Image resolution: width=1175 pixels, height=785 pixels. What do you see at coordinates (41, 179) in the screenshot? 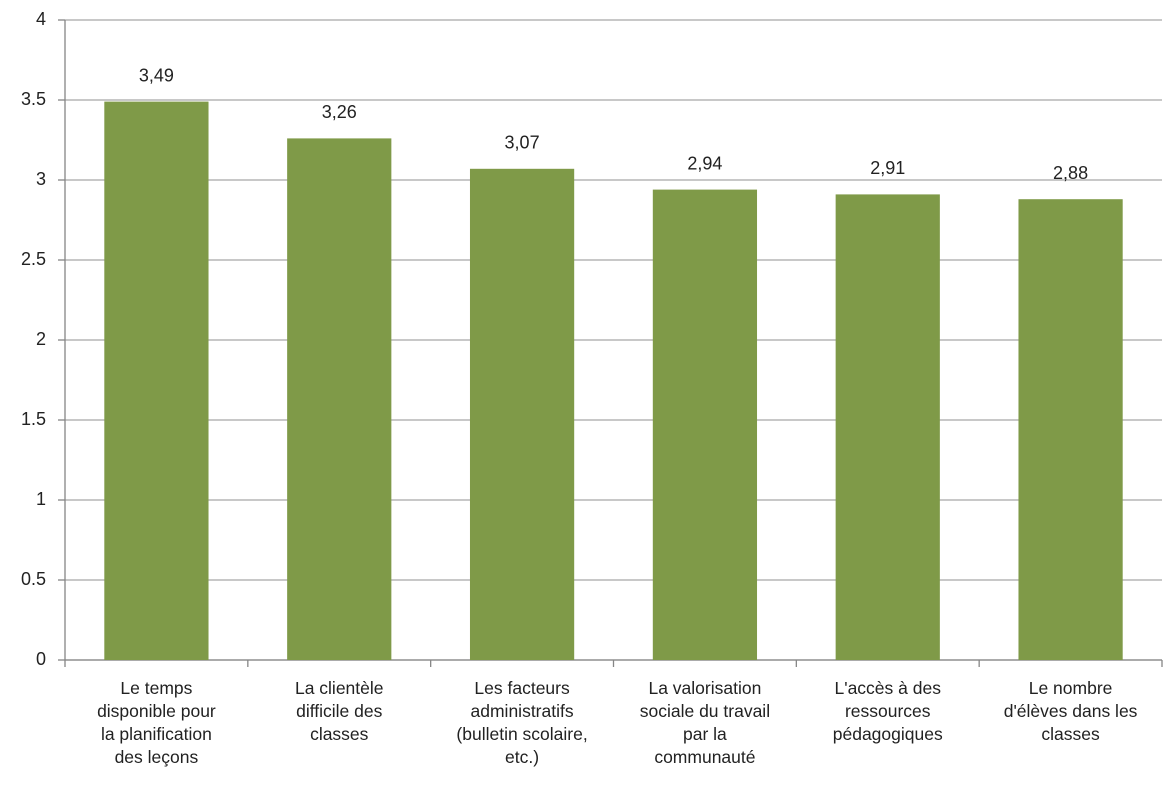
I see `y-tick-label: 3` at bounding box center [41, 179].